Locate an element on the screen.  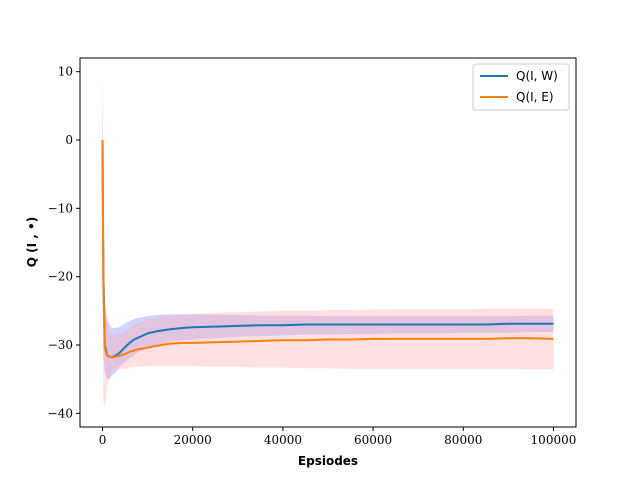
x-tick-label: 80000 is located at coordinates (463, 440).